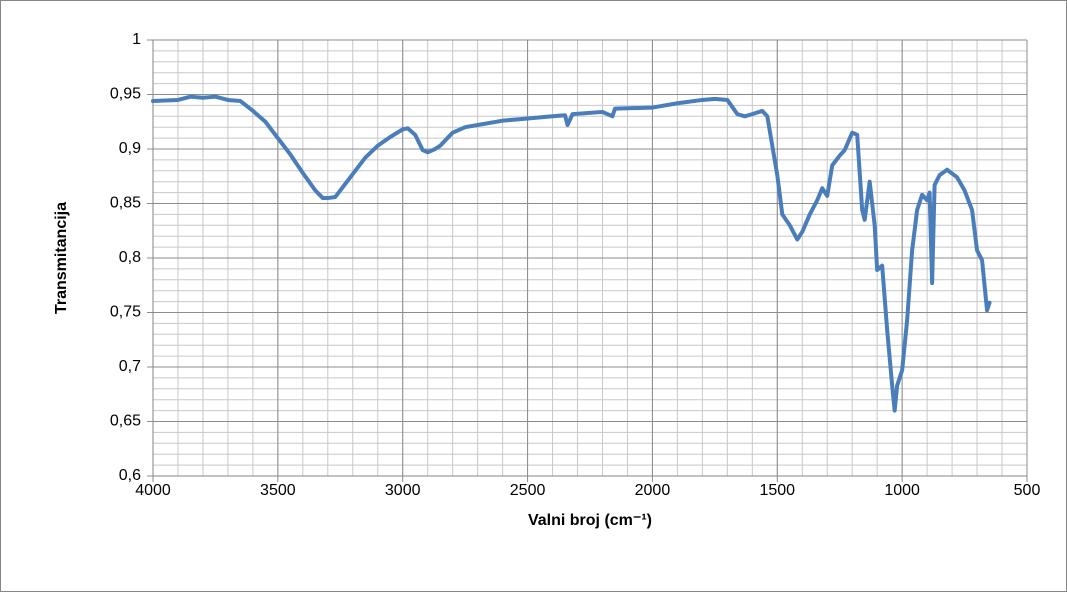 The height and width of the screenshot is (592, 1067). Describe the element at coordinates (130, 257) in the screenshot. I see `y-tick-label: 0,8` at that location.